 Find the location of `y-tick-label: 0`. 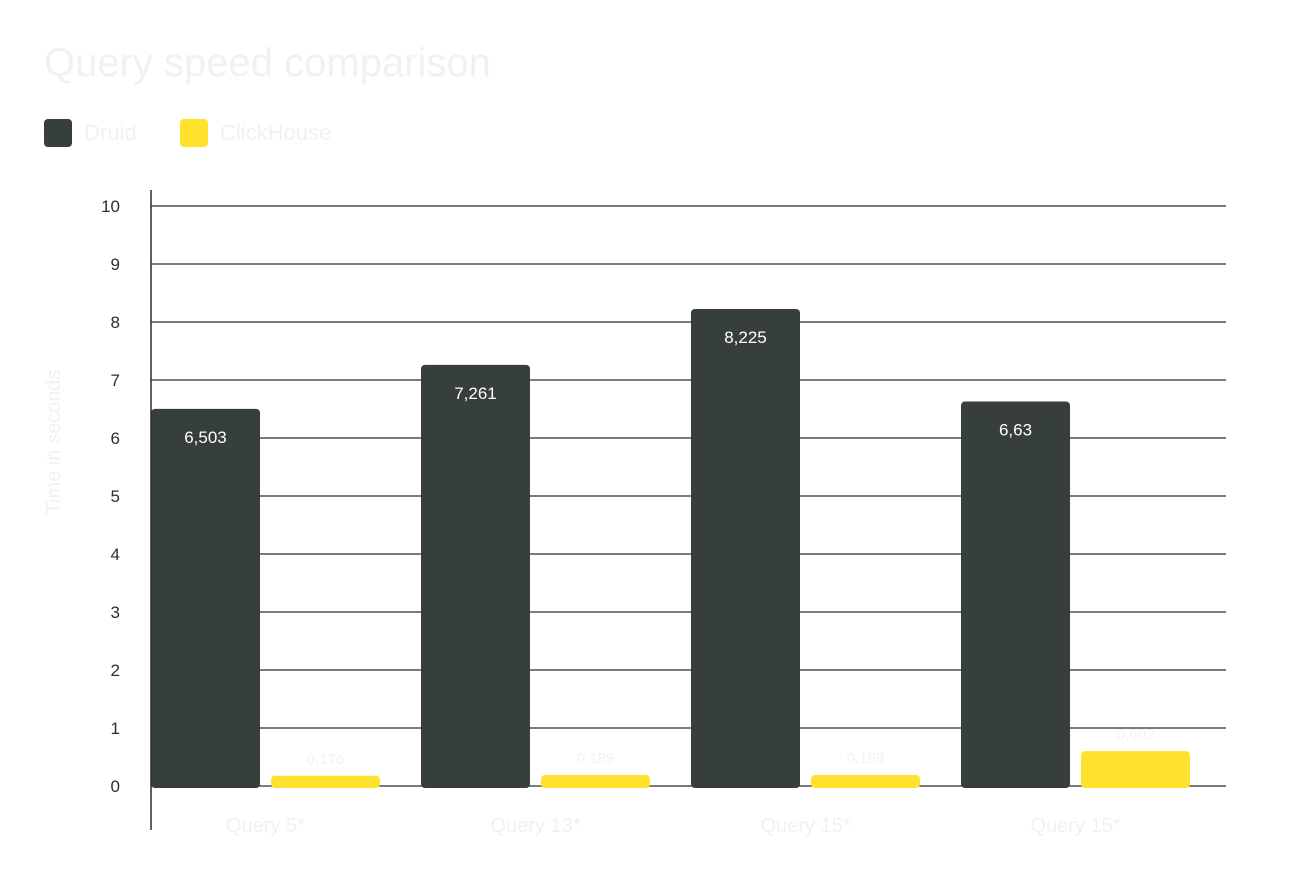

y-tick-label: 0 is located at coordinates (115, 786).